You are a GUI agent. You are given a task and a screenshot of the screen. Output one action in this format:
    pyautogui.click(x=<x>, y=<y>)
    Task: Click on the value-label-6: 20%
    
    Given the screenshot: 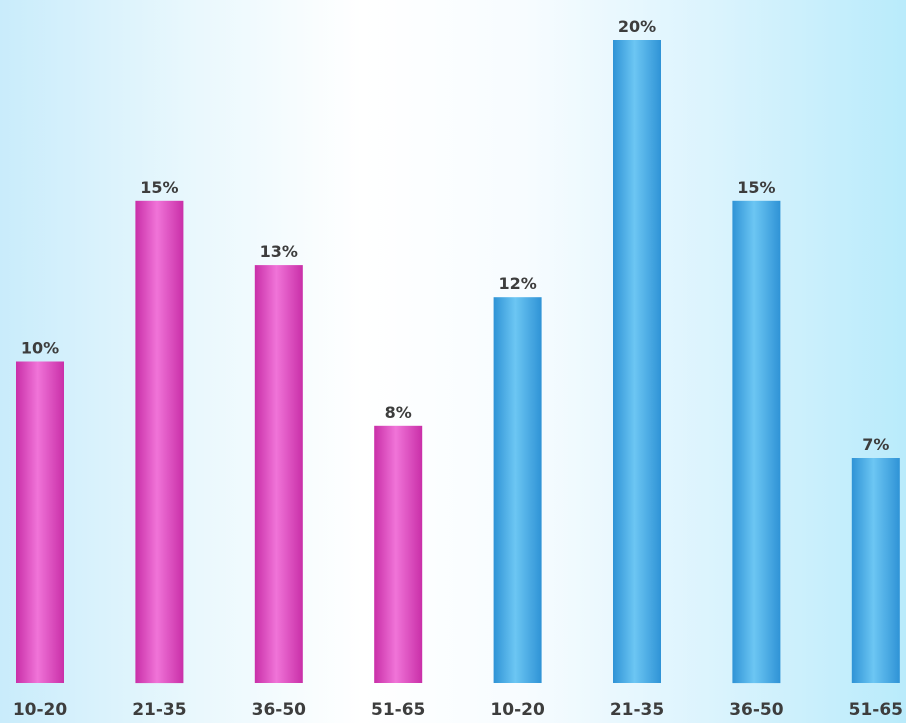 What is the action you would take?
    pyautogui.click(x=637, y=26)
    